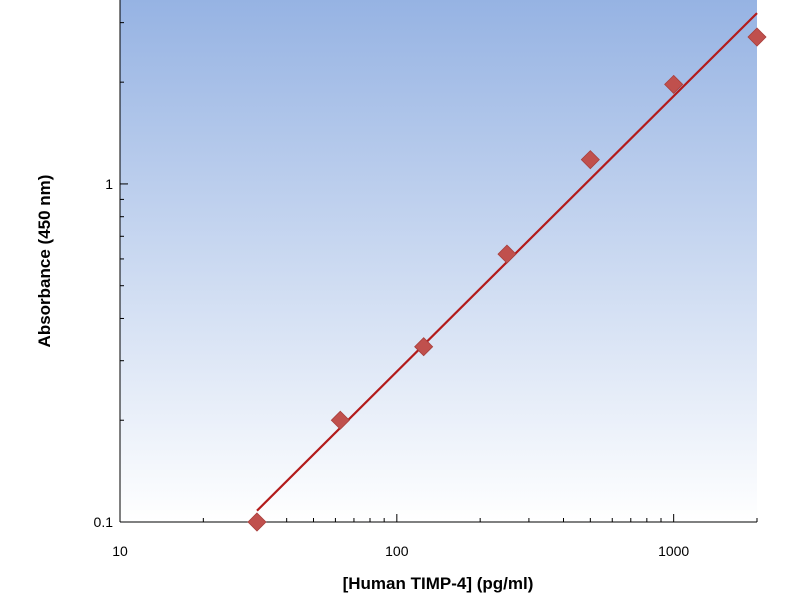  I want to click on x-tick-label: 100, so click(397, 551).